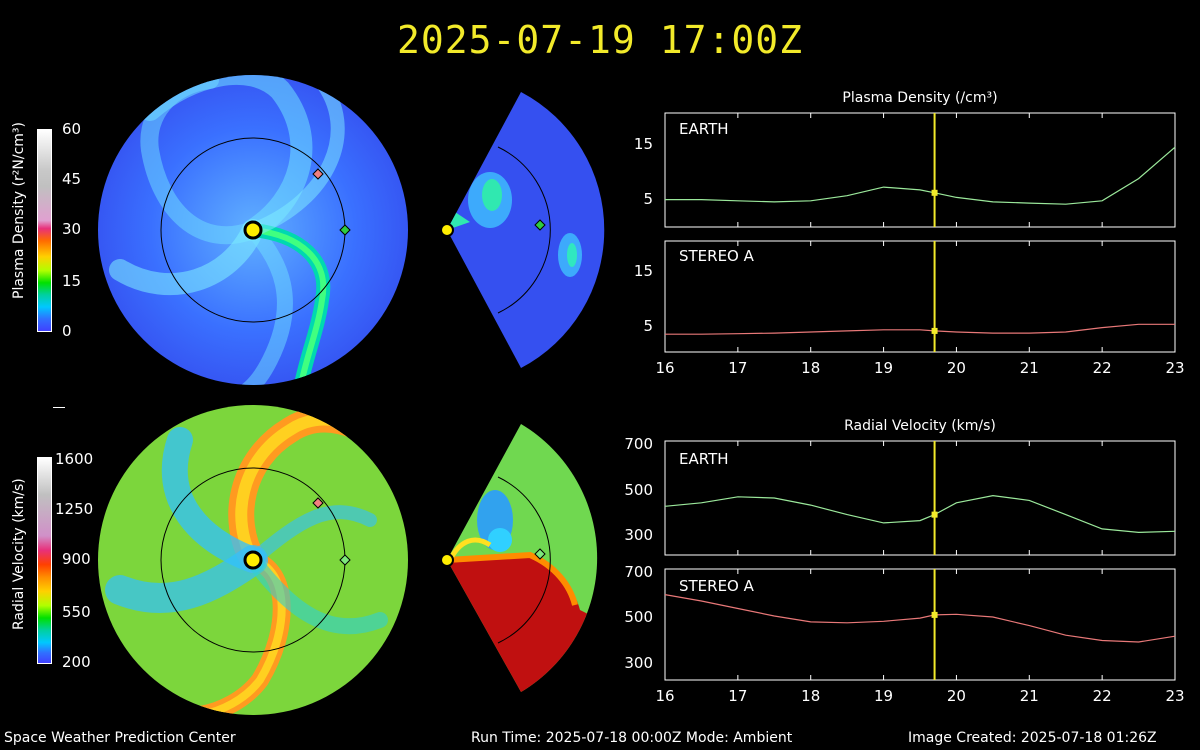  What do you see at coordinates (920, 618) in the screenshot?
I see `velocity-stereo-series` at bounding box center [920, 618].